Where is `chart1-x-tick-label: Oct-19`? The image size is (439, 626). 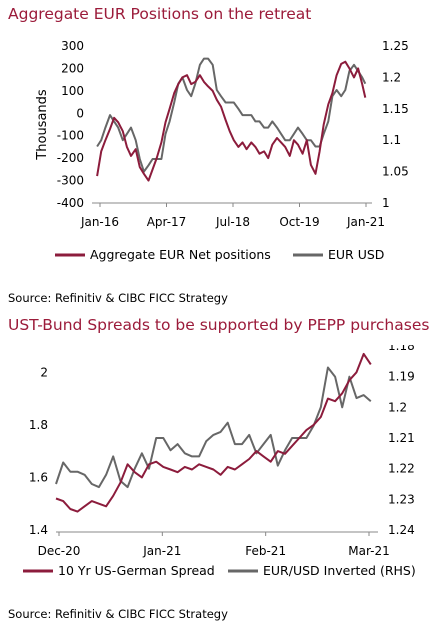
chart1-x-tick-label: Oct-19 is located at coordinates (299, 222).